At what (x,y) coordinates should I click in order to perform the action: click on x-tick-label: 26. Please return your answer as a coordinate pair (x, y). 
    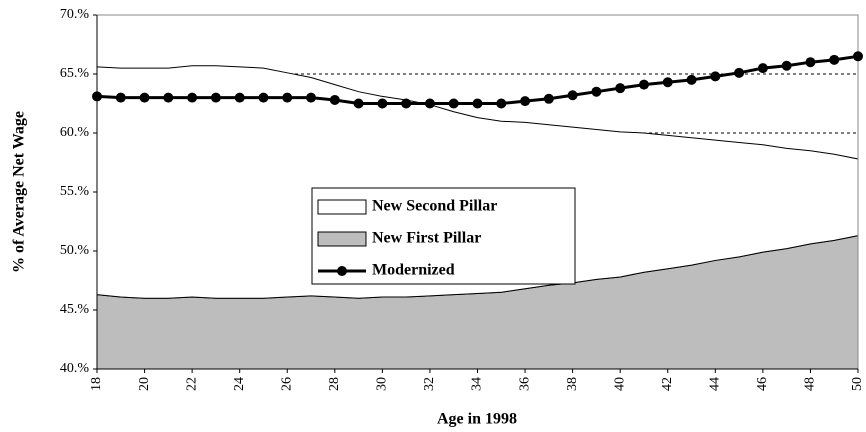
    Looking at the image, I should click on (286, 384).